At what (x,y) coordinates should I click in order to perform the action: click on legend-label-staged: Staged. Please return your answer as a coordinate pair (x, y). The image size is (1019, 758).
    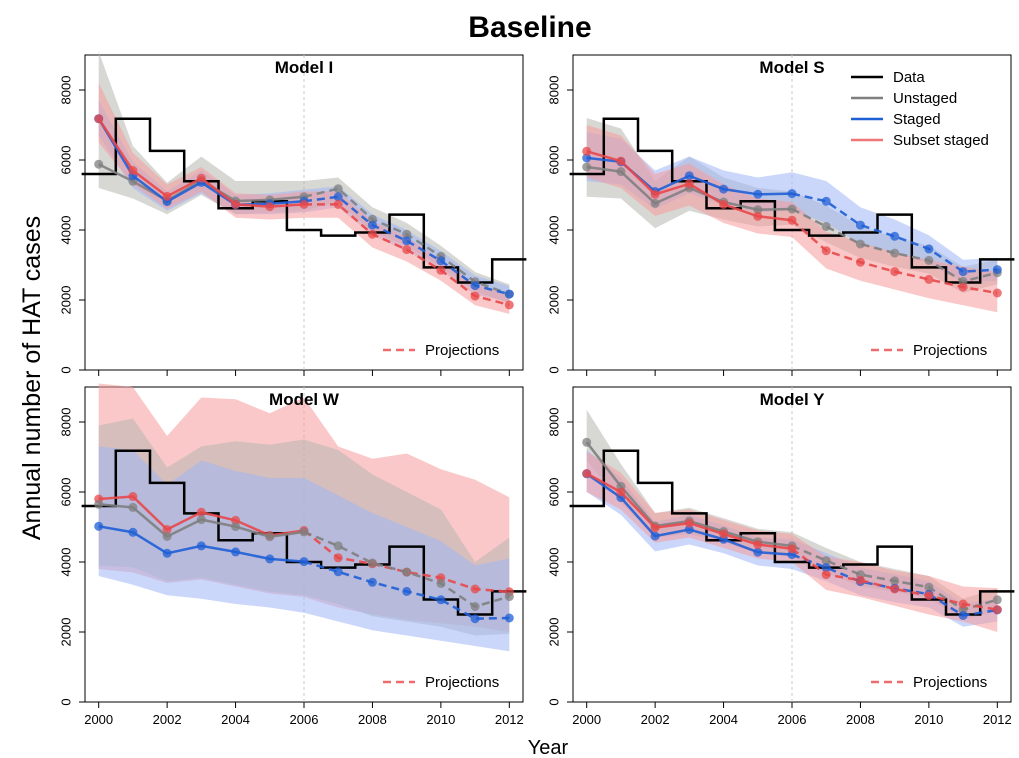
    Looking at the image, I should click on (917, 119).